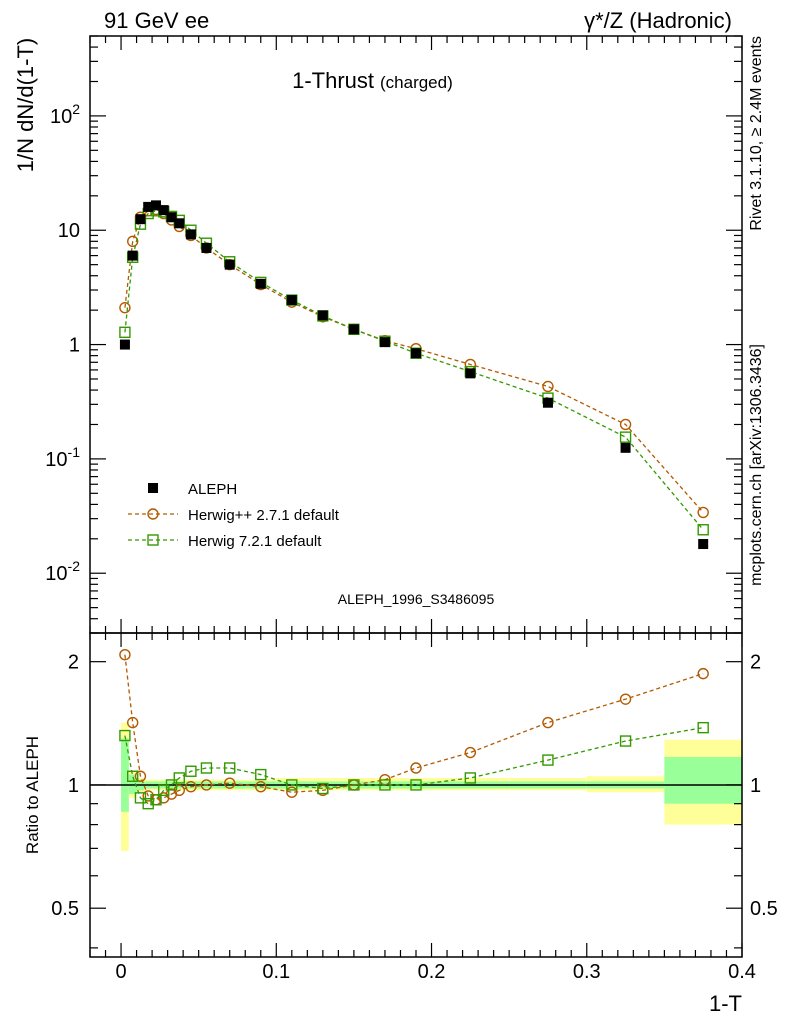 This screenshot has width=786, height=1024. What do you see at coordinates (755, 786) in the screenshot?
I see `ratio-y-tick-label-right: 1` at bounding box center [755, 786].